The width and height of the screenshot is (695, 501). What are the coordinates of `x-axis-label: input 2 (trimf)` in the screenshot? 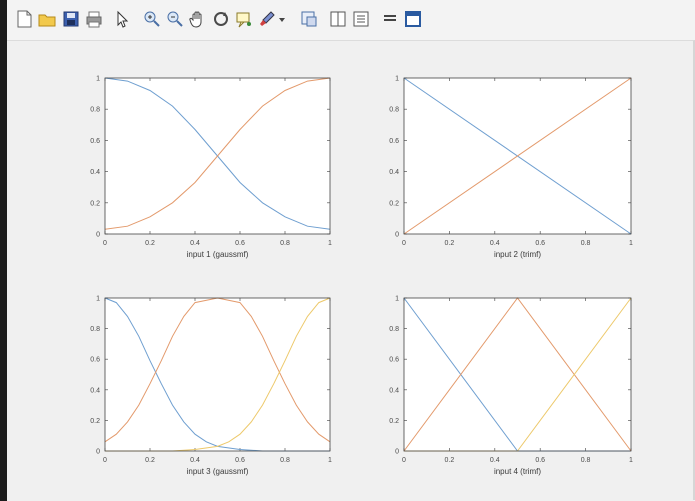 It's located at (517, 254).